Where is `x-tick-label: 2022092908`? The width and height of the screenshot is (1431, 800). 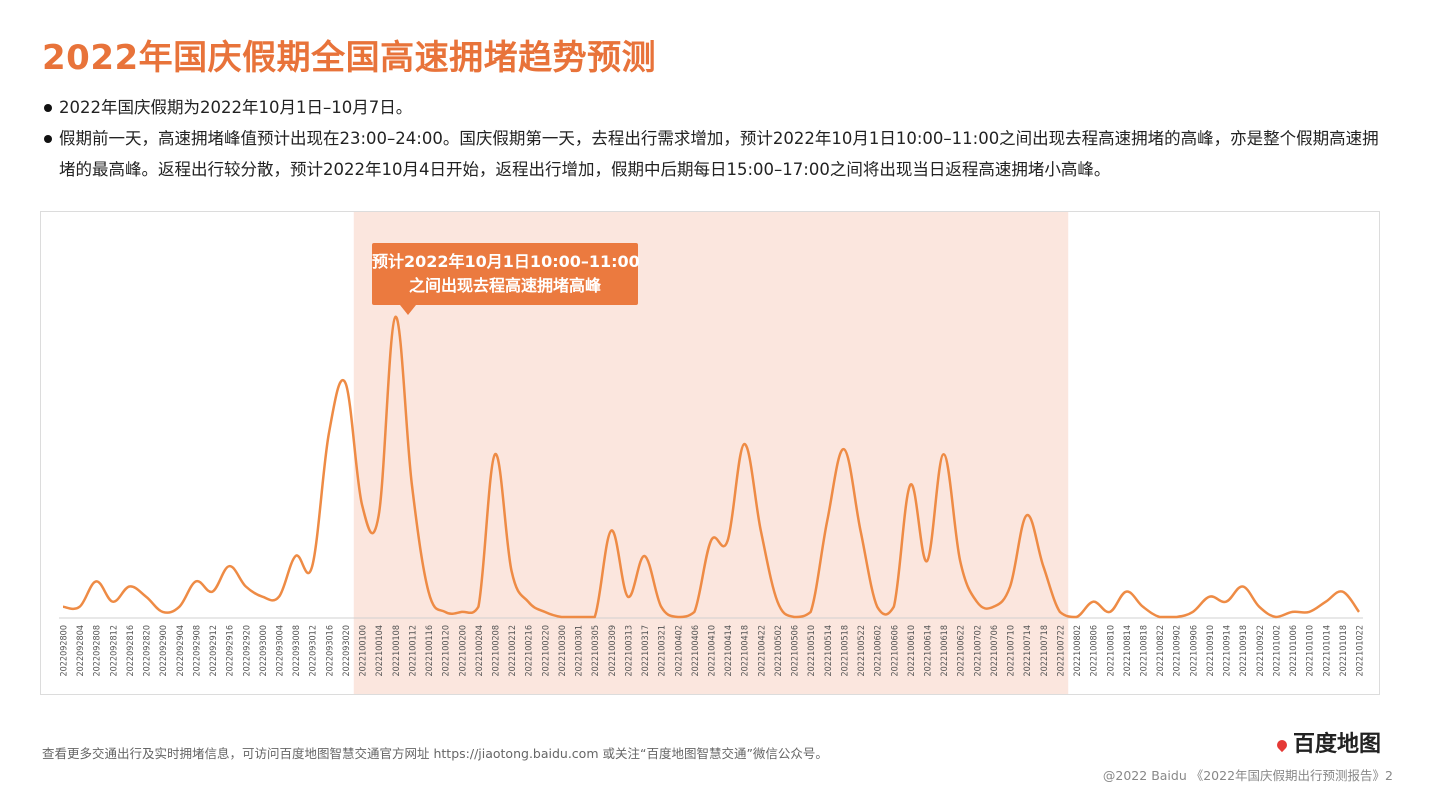 x-tick-label: 2022092908 is located at coordinates (197, 651).